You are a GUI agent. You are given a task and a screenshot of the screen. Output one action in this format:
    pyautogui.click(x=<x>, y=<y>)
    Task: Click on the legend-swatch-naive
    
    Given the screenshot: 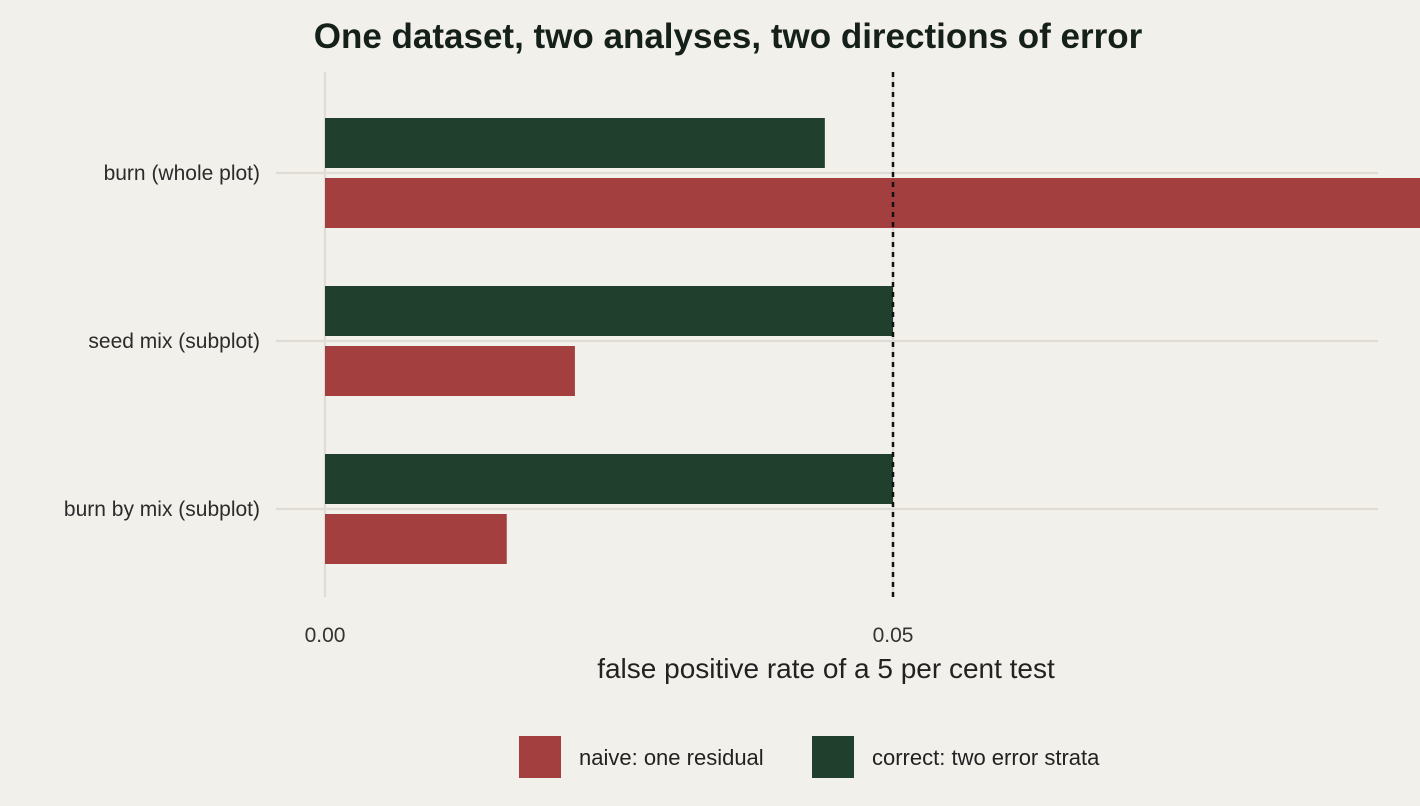 What is the action you would take?
    pyautogui.click(x=540, y=757)
    